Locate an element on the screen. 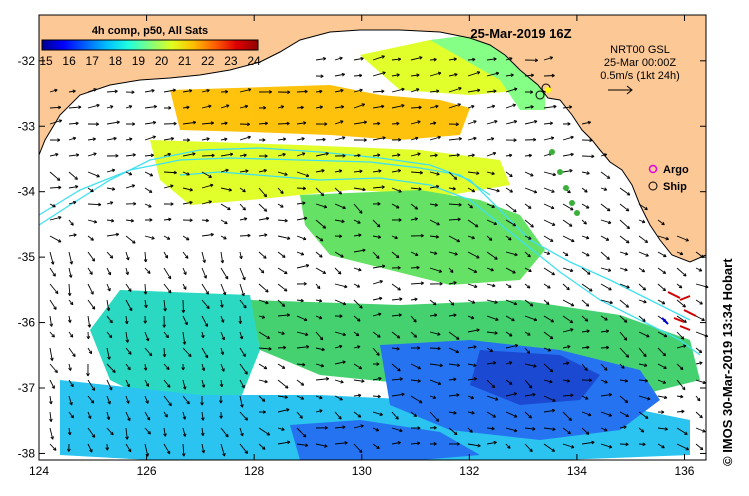 The image size is (749, 496). drifter-track is located at coordinates (685, 328).